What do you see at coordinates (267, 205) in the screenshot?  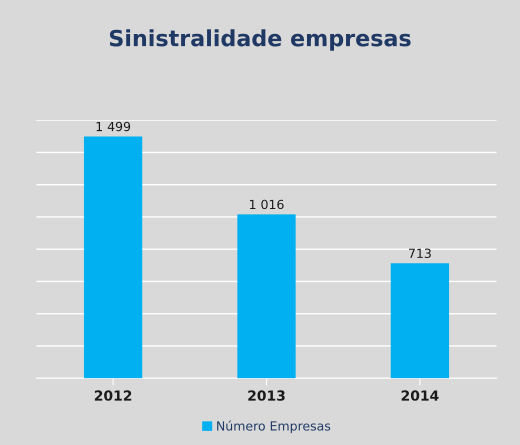 I see `data-label: 1 016` at bounding box center [267, 205].